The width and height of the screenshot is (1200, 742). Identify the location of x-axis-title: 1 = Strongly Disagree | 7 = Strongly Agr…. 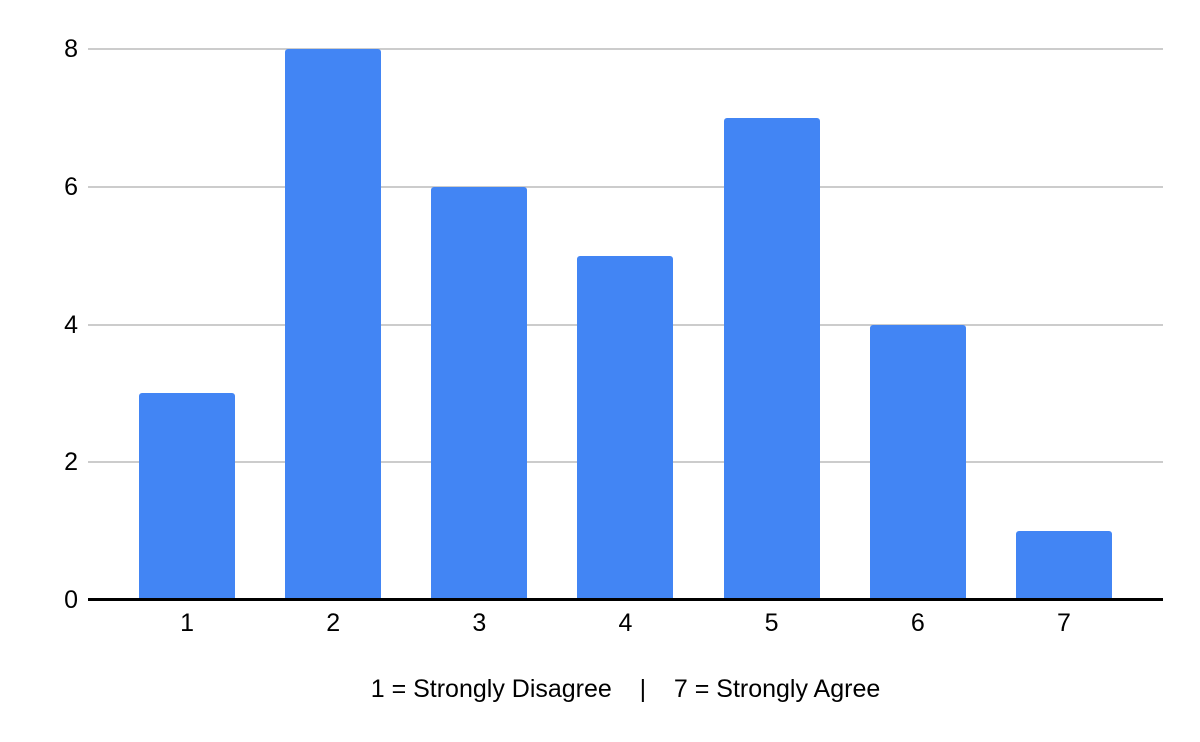
(625, 689).